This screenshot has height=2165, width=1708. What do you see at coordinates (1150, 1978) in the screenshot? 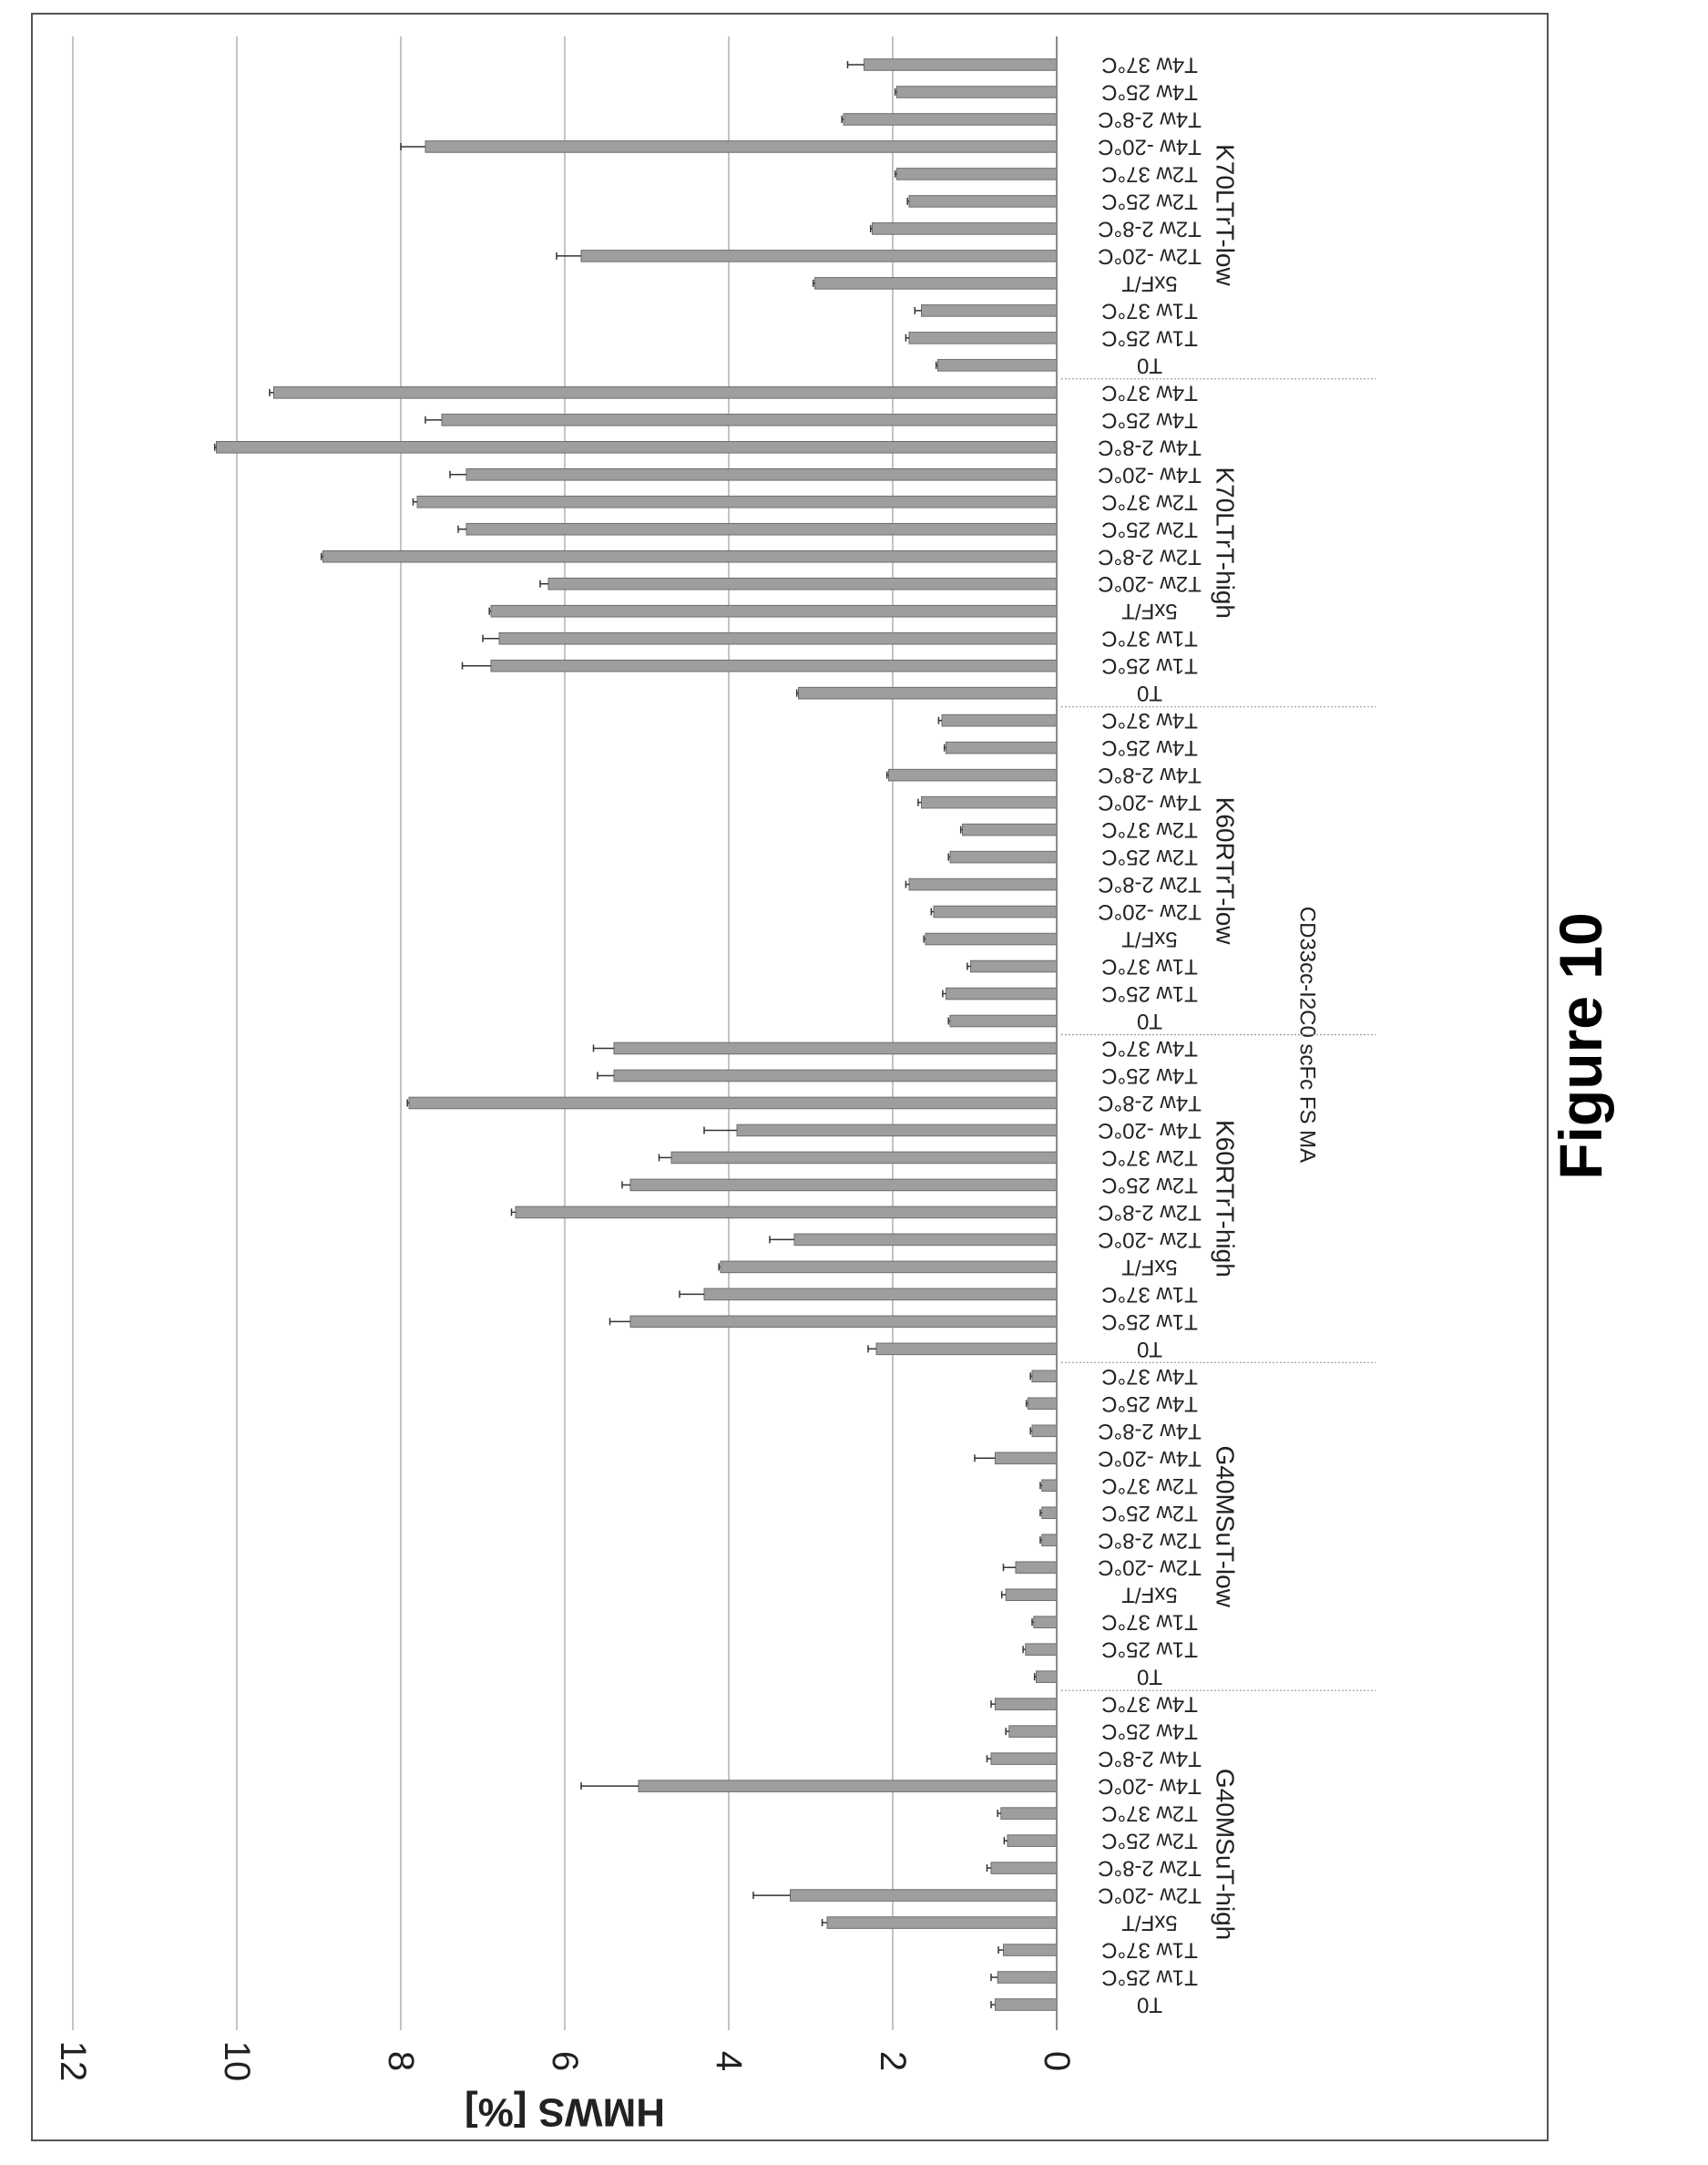
I see `category-label-G40MSuT-high-T1w 25°C: T1w 25°C` at bounding box center [1150, 1978].